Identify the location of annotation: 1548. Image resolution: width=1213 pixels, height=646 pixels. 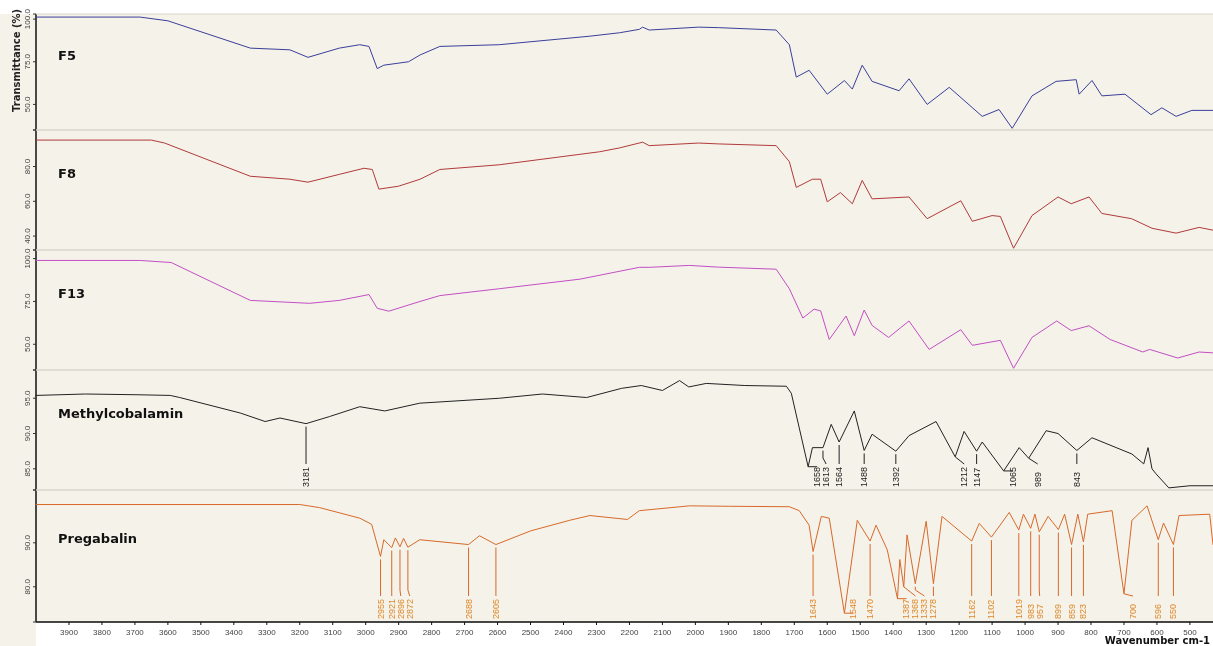
(853, 608).